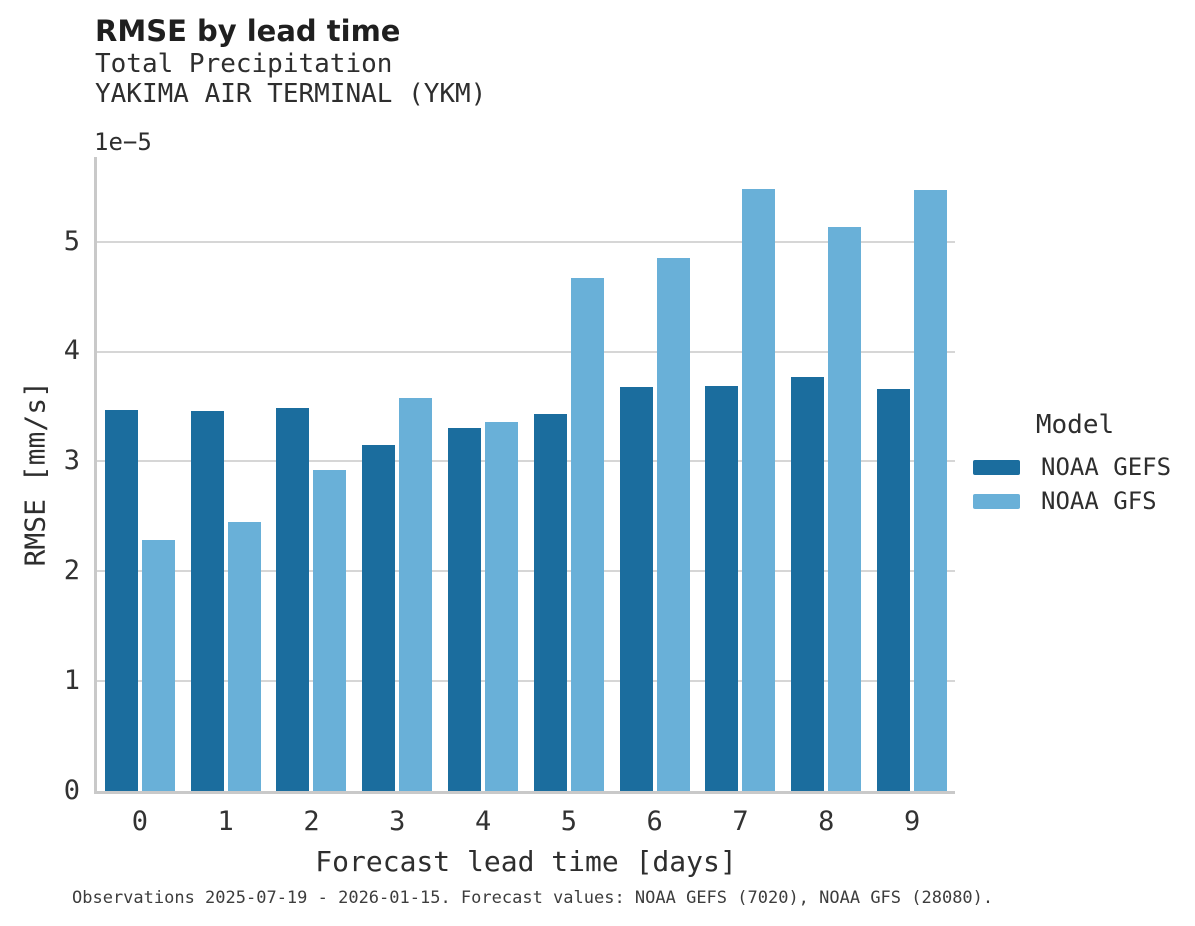 This screenshot has height=926, width=1195. I want to click on x-tick-label-9: 9, so click(912, 821).